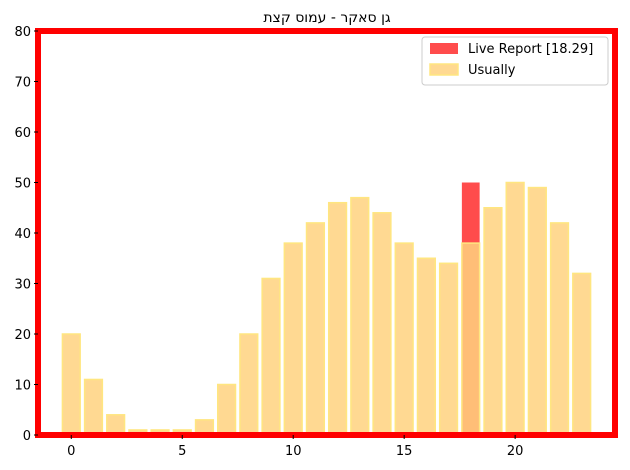 This screenshot has width=630, height=470. Describe the element at coordinates (492, 70) in the screenshot. I see `legend-label-usual: Usually` at that location.